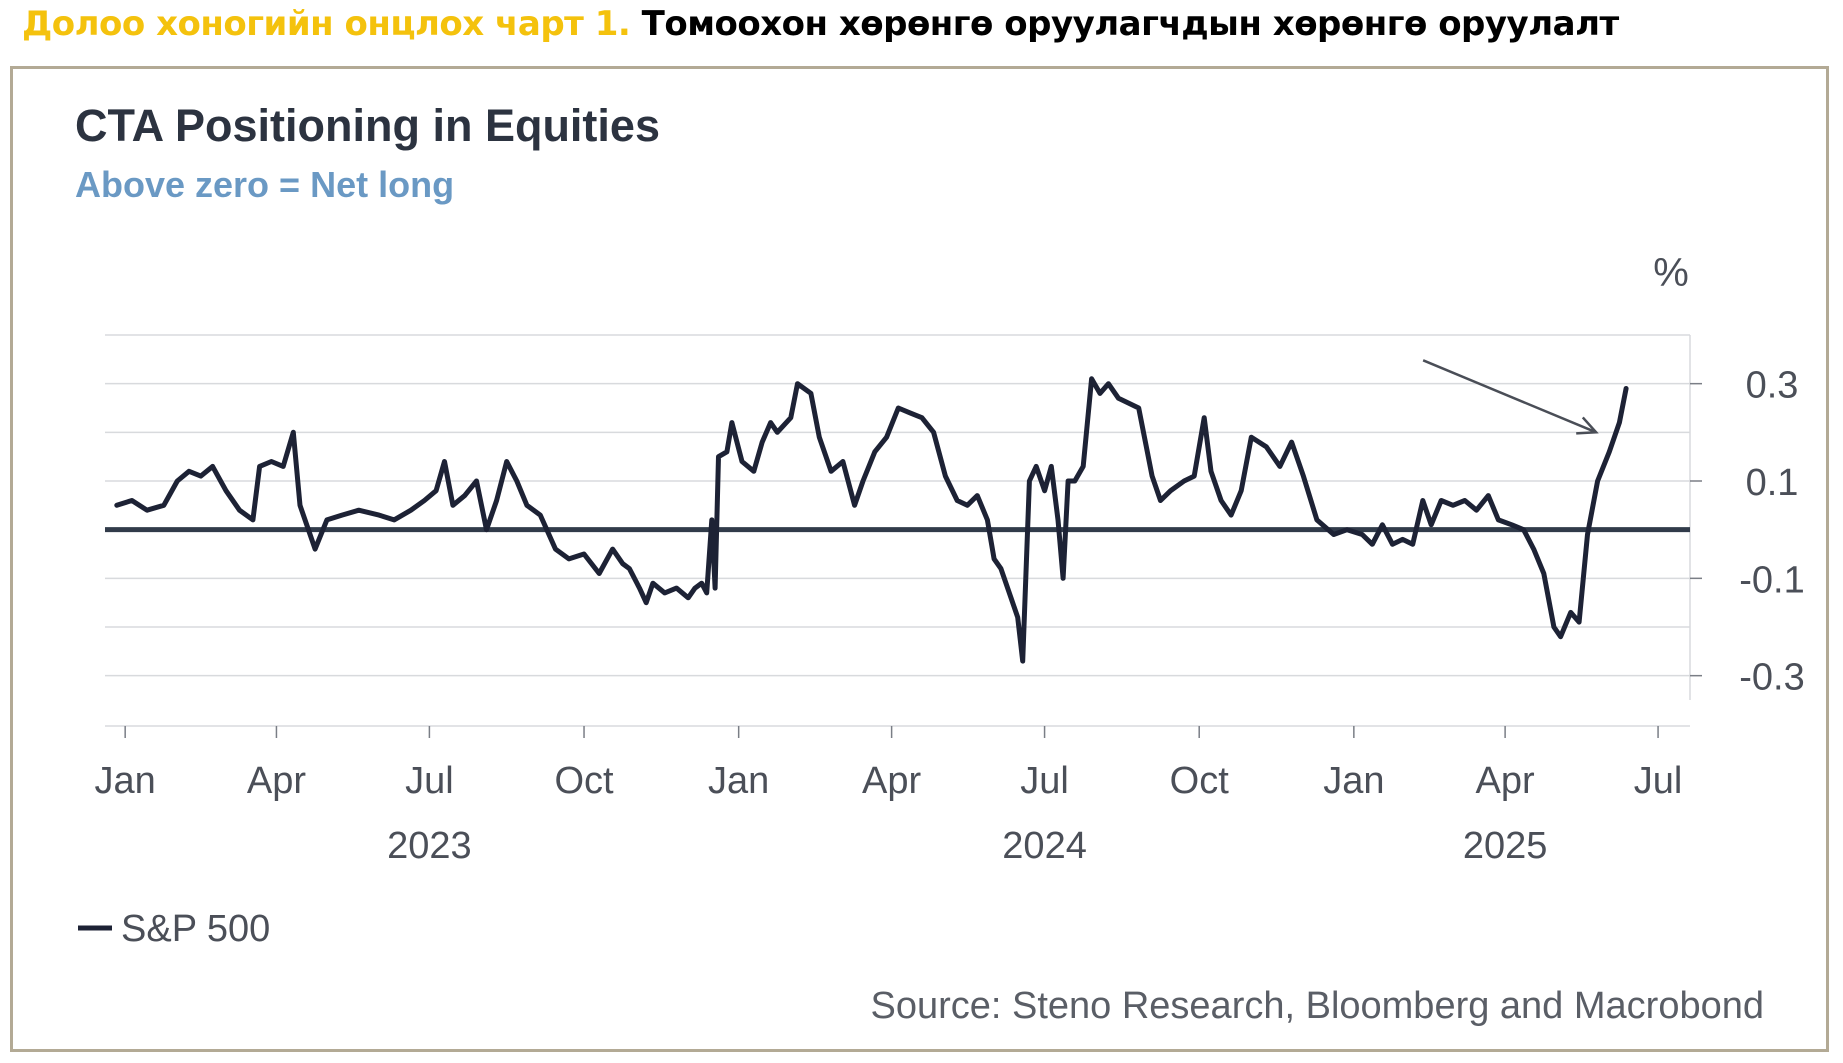  I want to click on legend: S&P 500, so click(174, 929).